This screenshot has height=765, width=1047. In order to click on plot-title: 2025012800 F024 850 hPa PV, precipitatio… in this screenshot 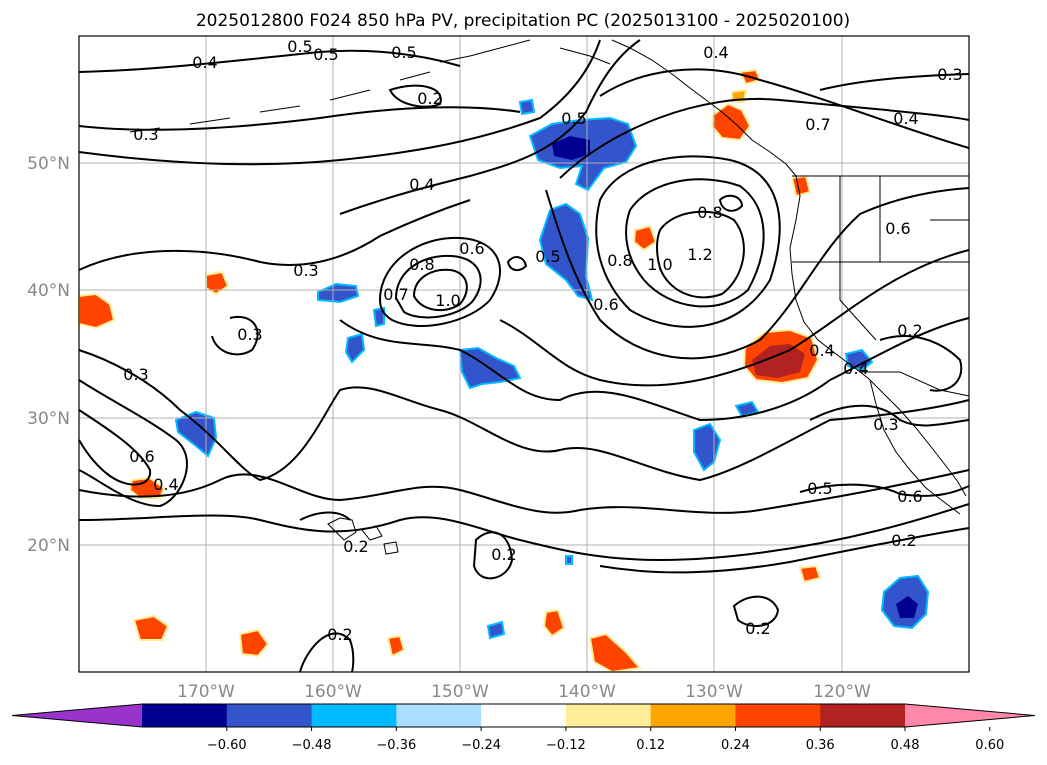, I will do `click(523, 21)`.